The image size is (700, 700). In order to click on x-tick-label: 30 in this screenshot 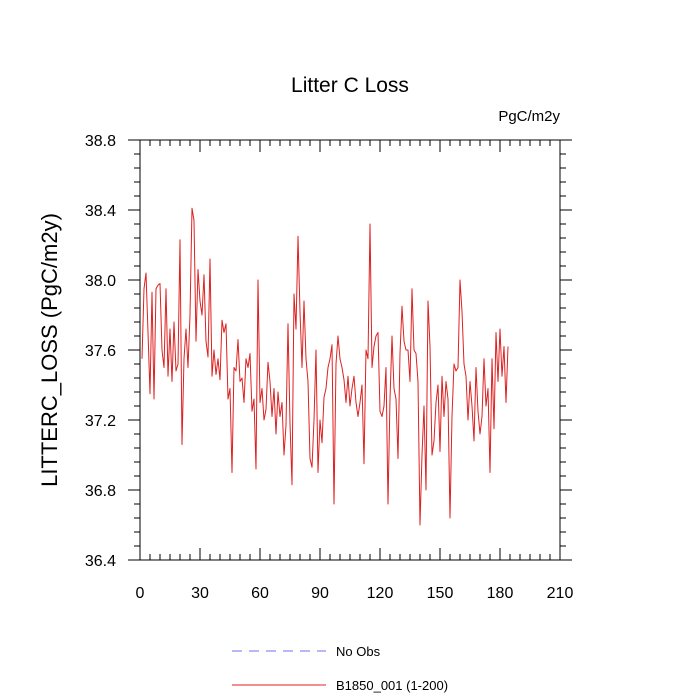, I will do `click(200, 593)`.